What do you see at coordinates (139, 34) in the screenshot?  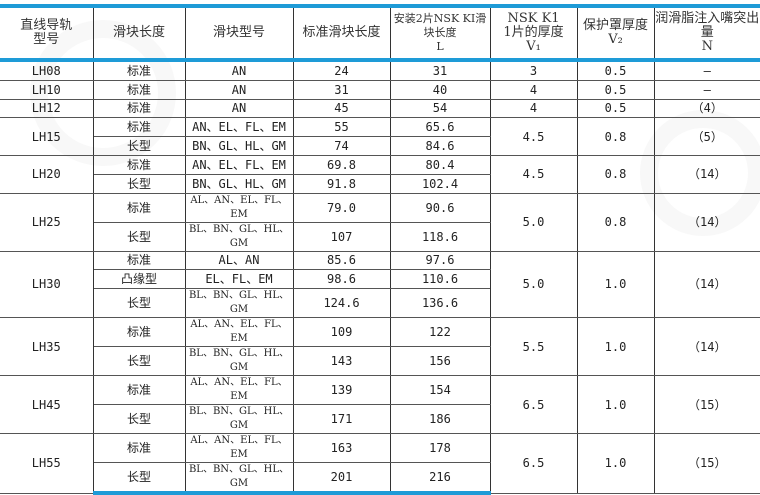 I see `header-length-type: 滑块长度` at bounding box center [139, 34].